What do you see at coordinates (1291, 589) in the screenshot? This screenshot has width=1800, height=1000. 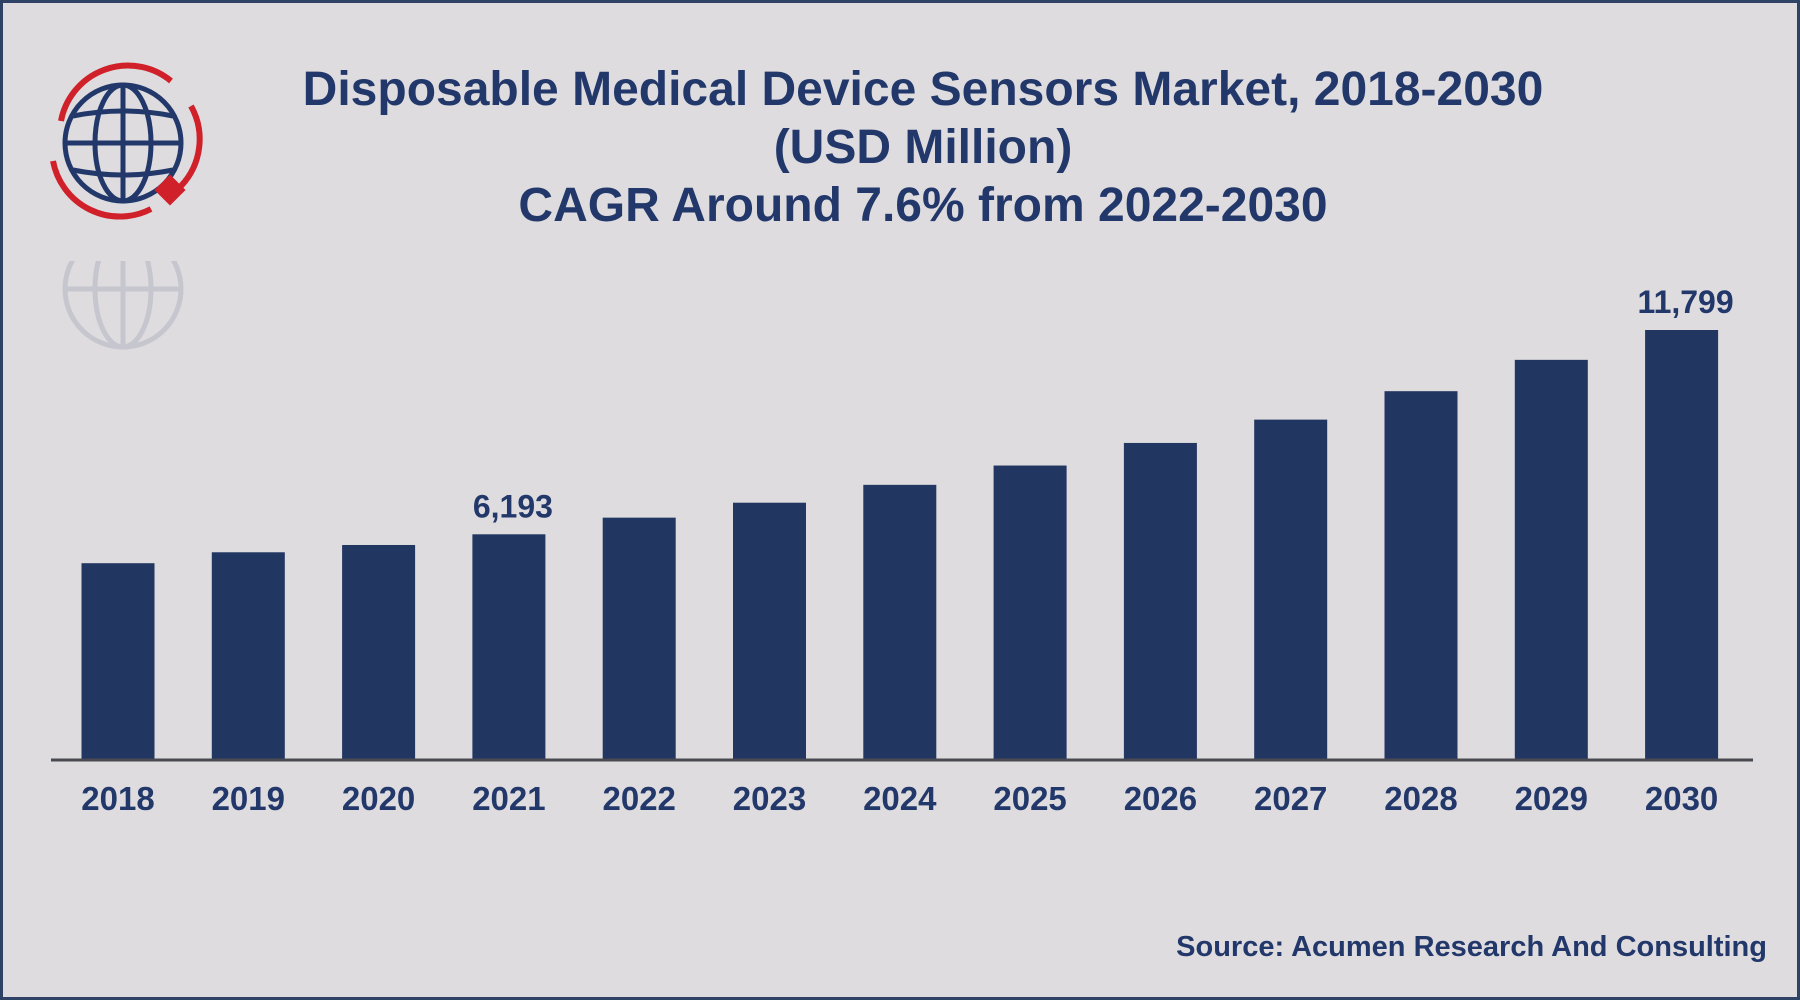 I see `bar-2027` at bounding box center [1291, 589].